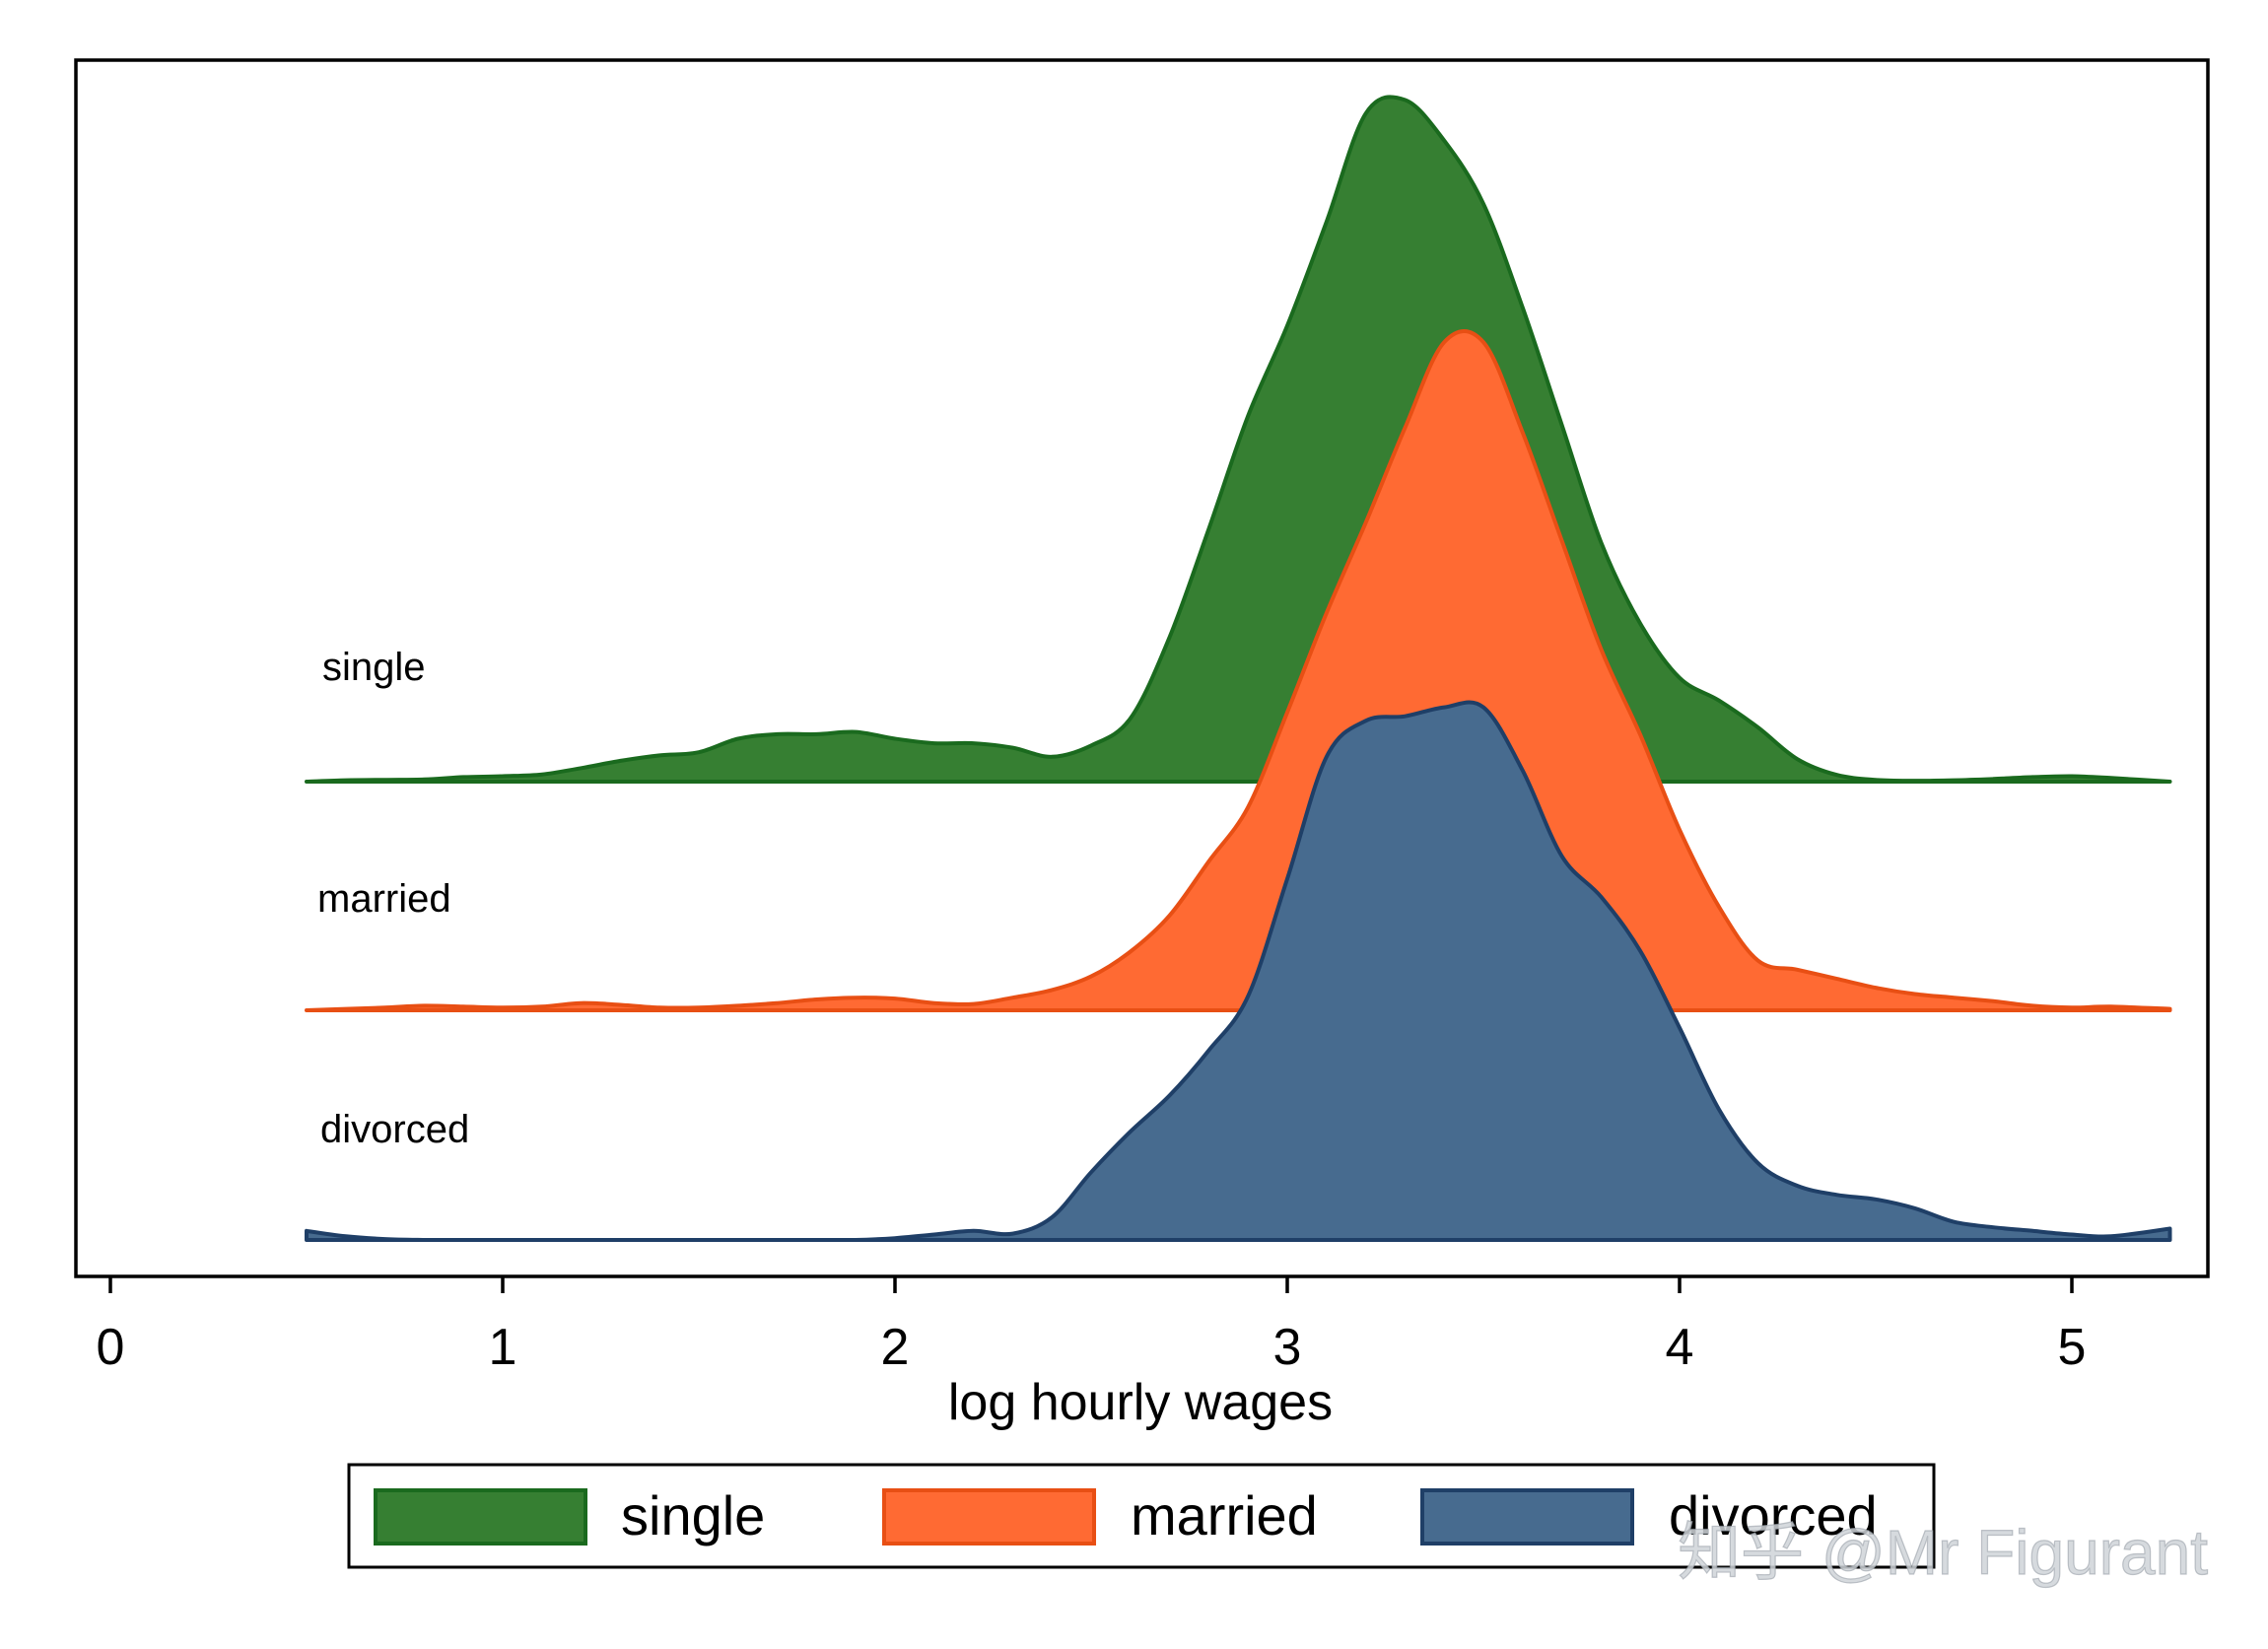 Image resolution: width=2268 pixels, height=1649 pixels. I want to click on legend-label-divorced: divorced, so click(1773, 1515).